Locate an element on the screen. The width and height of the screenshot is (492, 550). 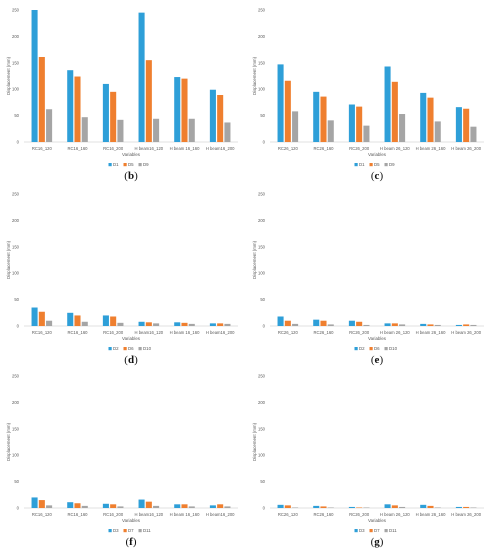
x-tick-label: RC16_200 is located at coordinates (113, 148).